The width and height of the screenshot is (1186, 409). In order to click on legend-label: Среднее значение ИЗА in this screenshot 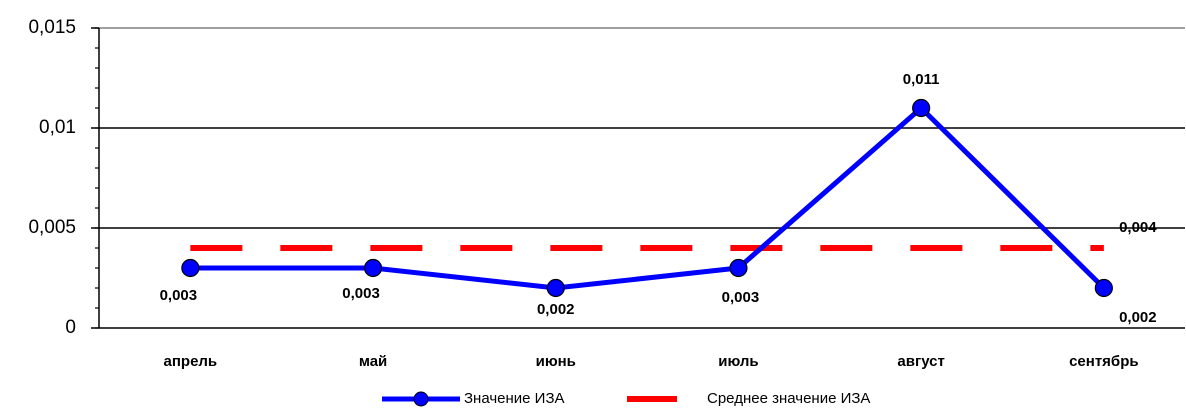, I will do `click(788, 398)`.